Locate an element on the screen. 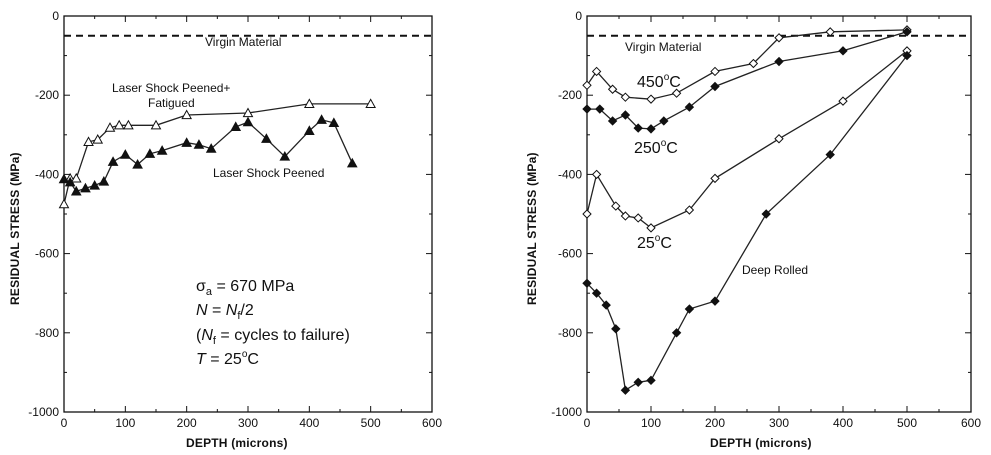 The width and height of the screenshot is (991, 455). left-series-group is located at coordinates (217, 153).